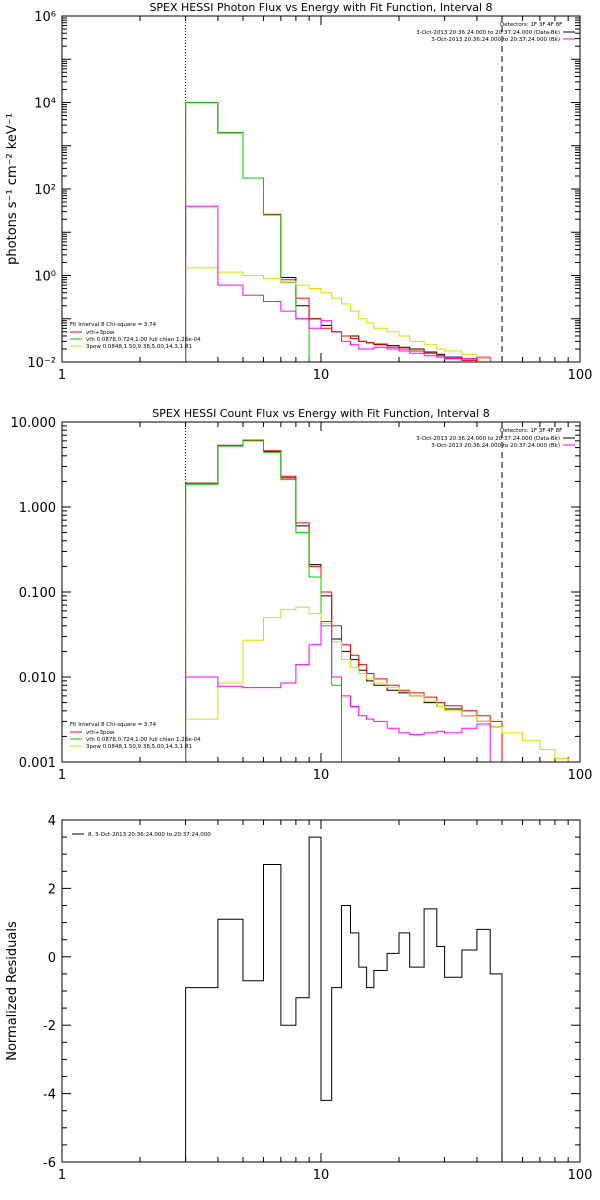 The height and width of the screenshot is (1200, 600). Describe the element at coordinates (49, 1163) in the screenshot. I see `y-tick-label: -6` at that location.